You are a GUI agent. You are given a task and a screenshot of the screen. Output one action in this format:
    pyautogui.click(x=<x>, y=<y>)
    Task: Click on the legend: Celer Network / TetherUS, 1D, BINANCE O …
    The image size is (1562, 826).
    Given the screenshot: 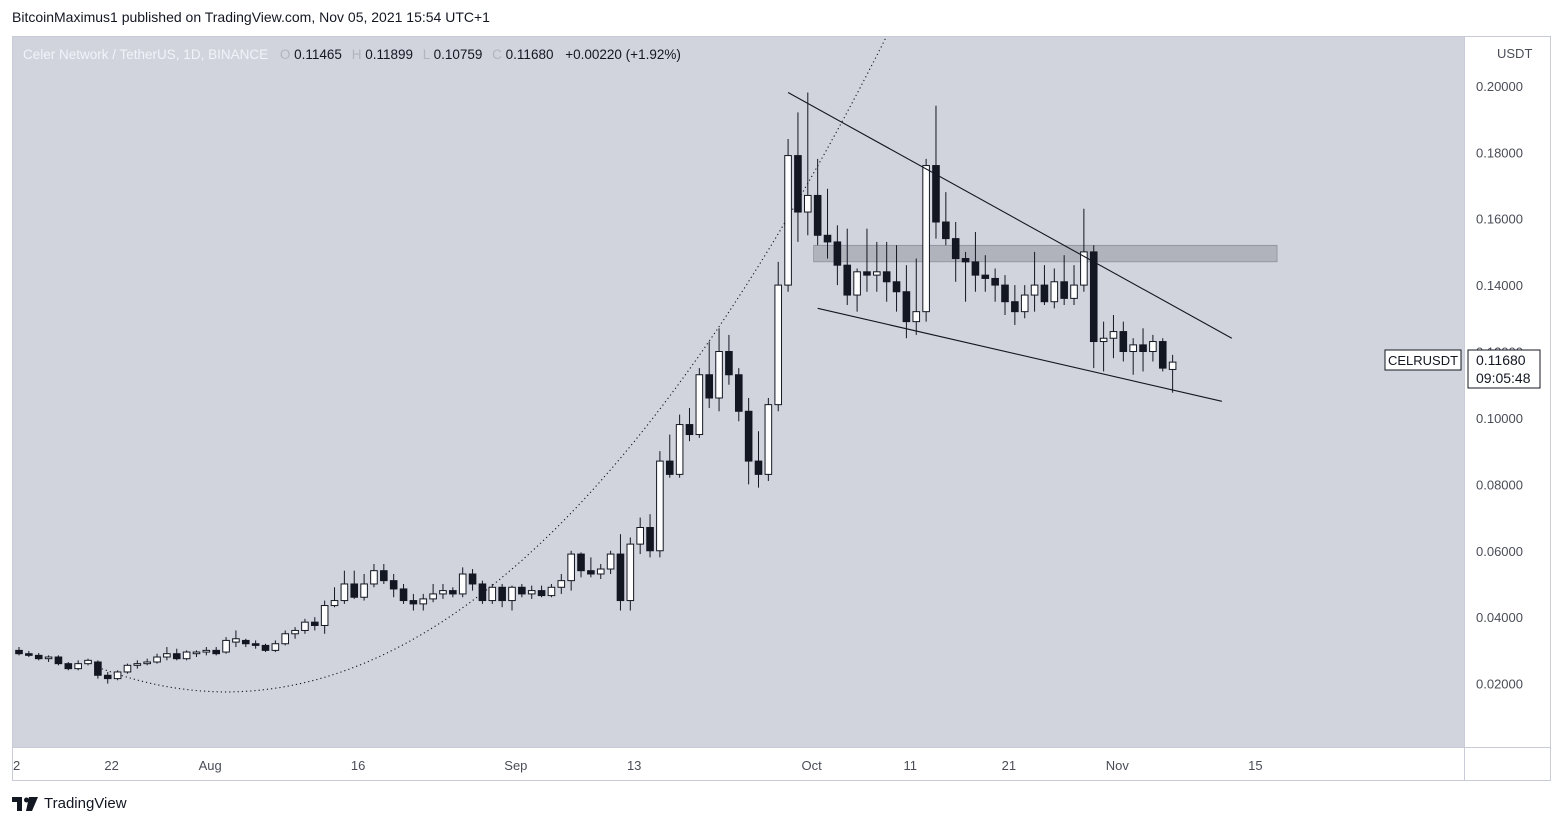 What is the action you would take?
    pyautogui.click(x=352, y=54)
    